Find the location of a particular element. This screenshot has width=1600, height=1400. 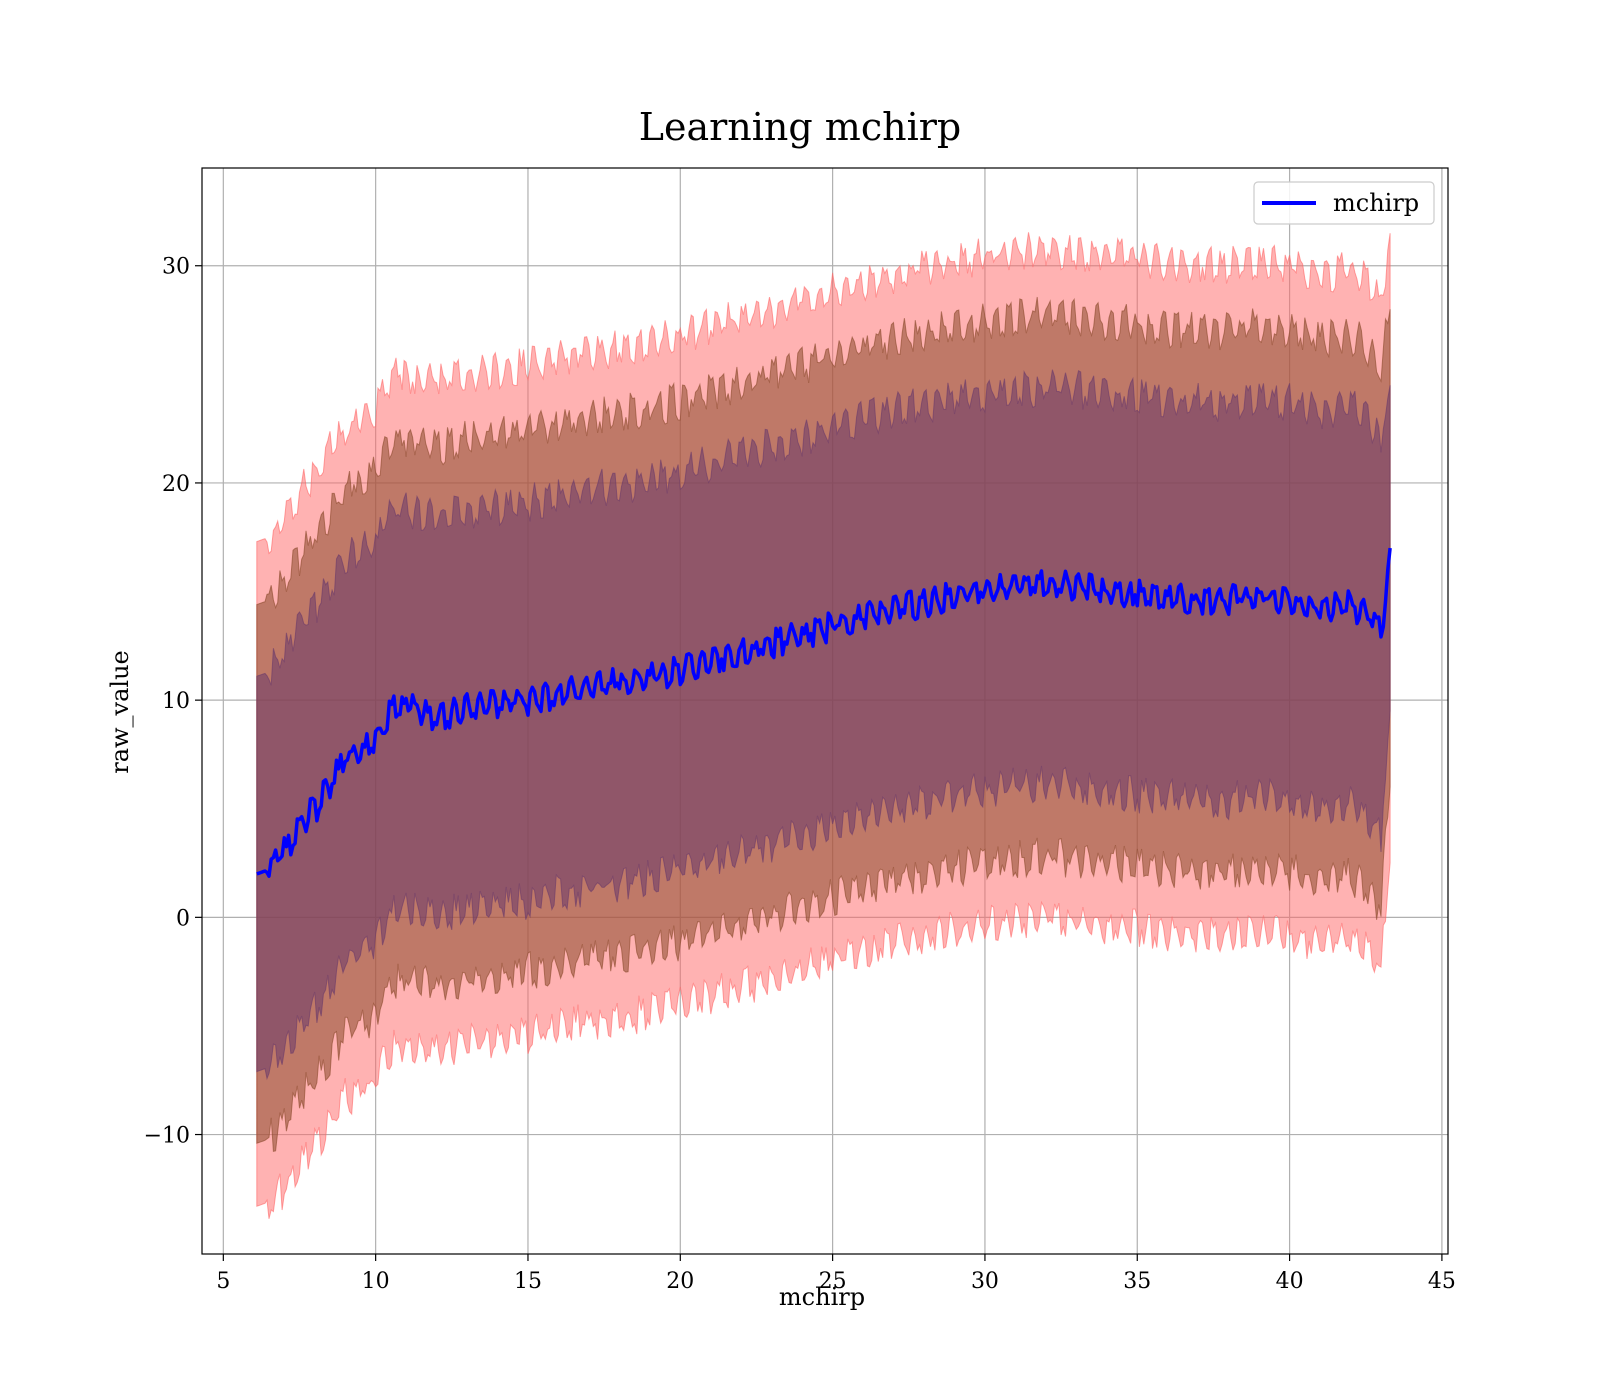

x-tick-label: 35 is located at coordinates (1137, 1281).